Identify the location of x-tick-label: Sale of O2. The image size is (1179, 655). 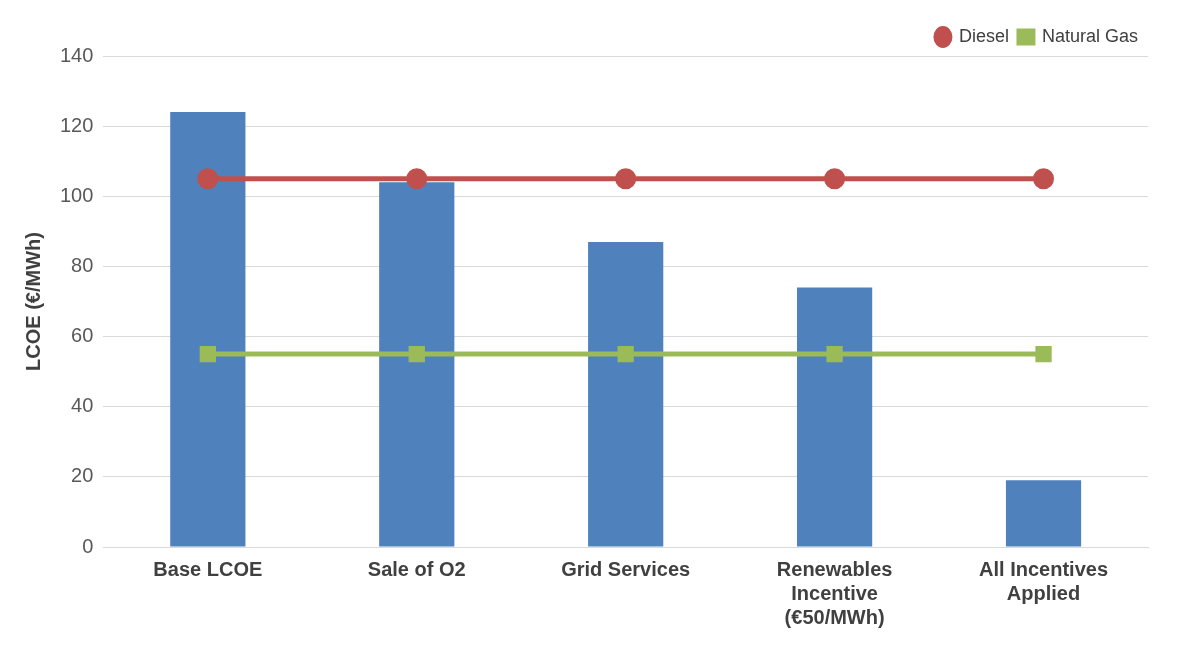
(416, 568).